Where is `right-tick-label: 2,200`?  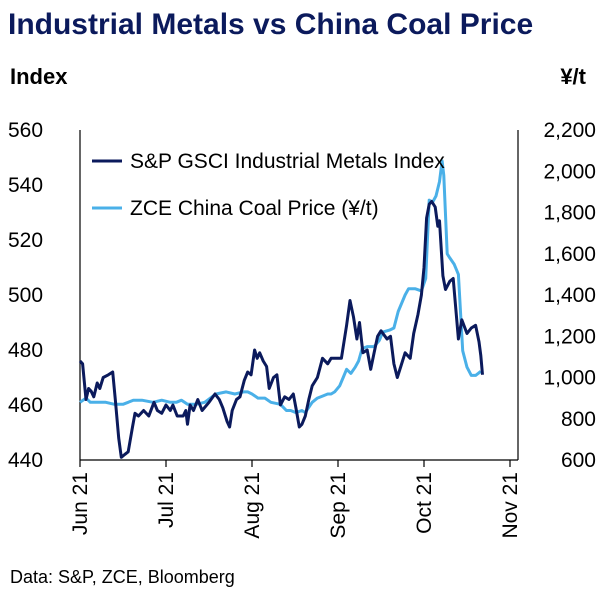 right-tick-label: 2,200 is located at coordinates (569, 130).